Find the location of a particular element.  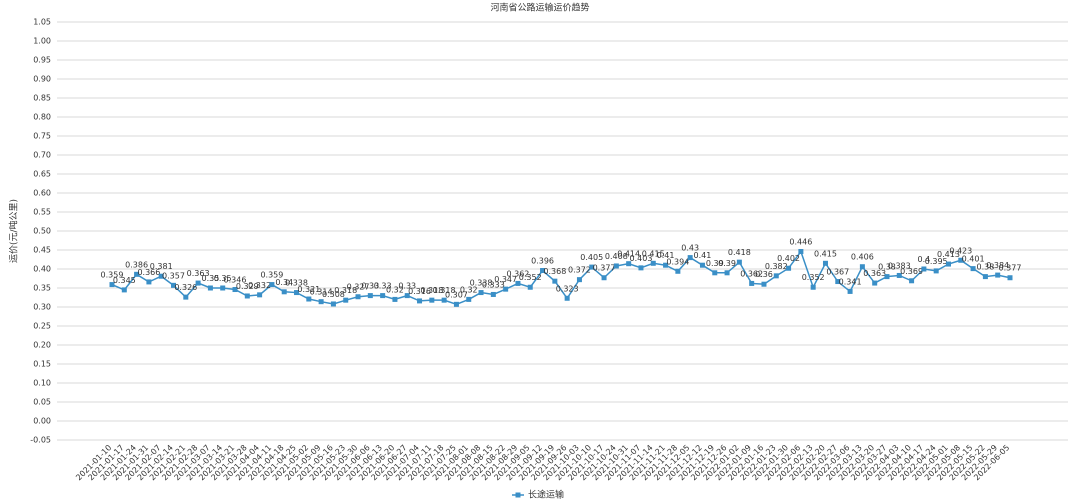

data-label: 0.314 is located at coordinates (321, 292).